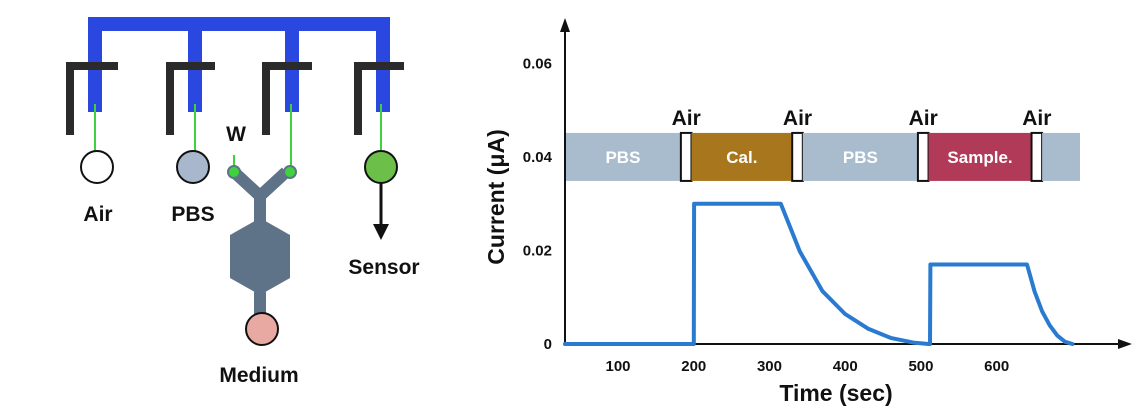  I want to click on band-segment-label: Sample., so click(979, 157).